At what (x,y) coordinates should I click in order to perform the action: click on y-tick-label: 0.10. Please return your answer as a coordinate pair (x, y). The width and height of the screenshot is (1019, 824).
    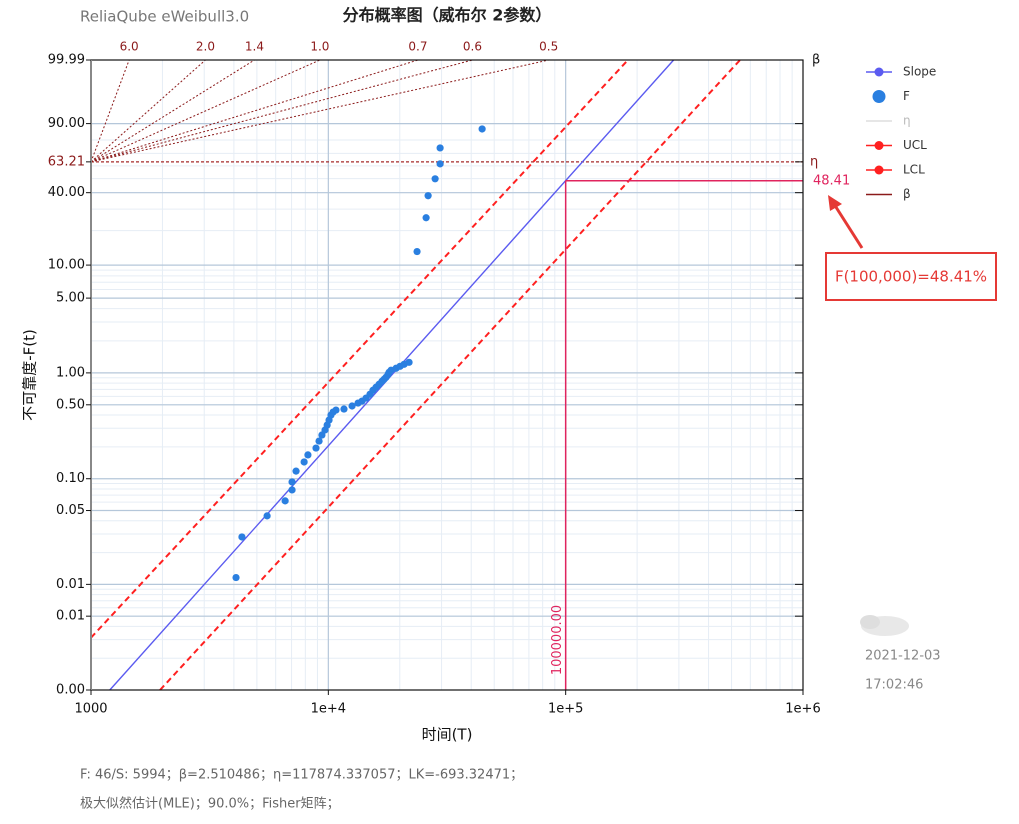
    Looking at the image, I should click on (70, 478).